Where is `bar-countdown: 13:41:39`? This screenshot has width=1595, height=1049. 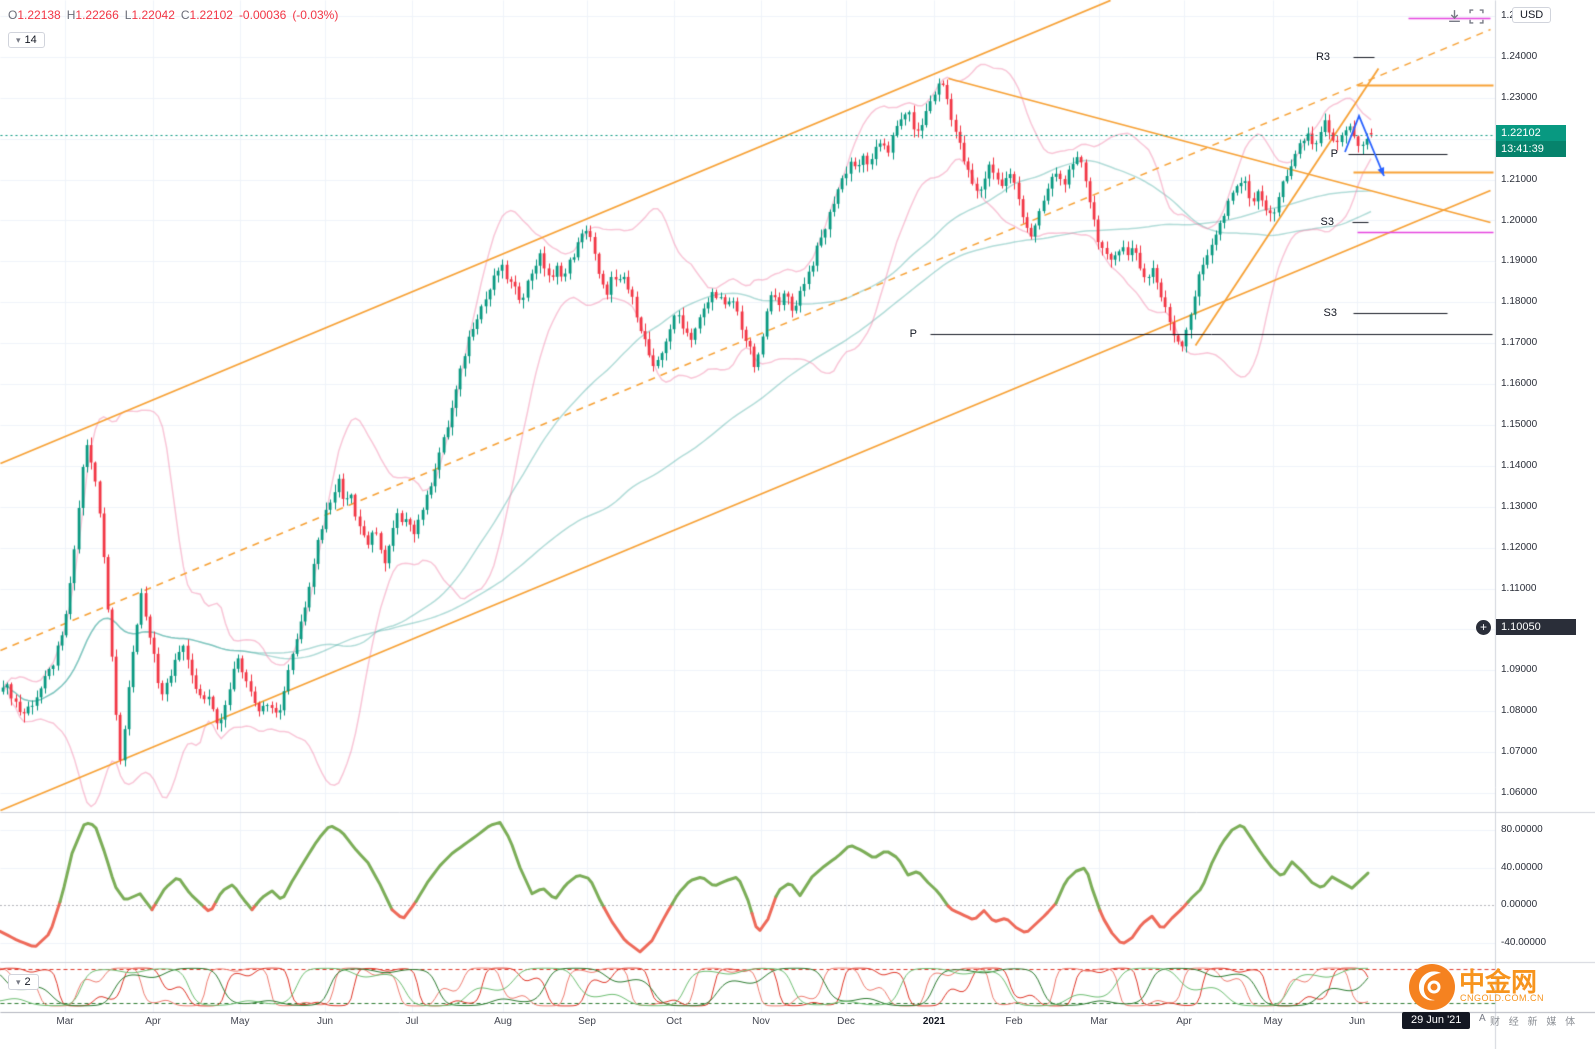
bar-countdown: 13:41:39 is located at coordinates (1531, 149).